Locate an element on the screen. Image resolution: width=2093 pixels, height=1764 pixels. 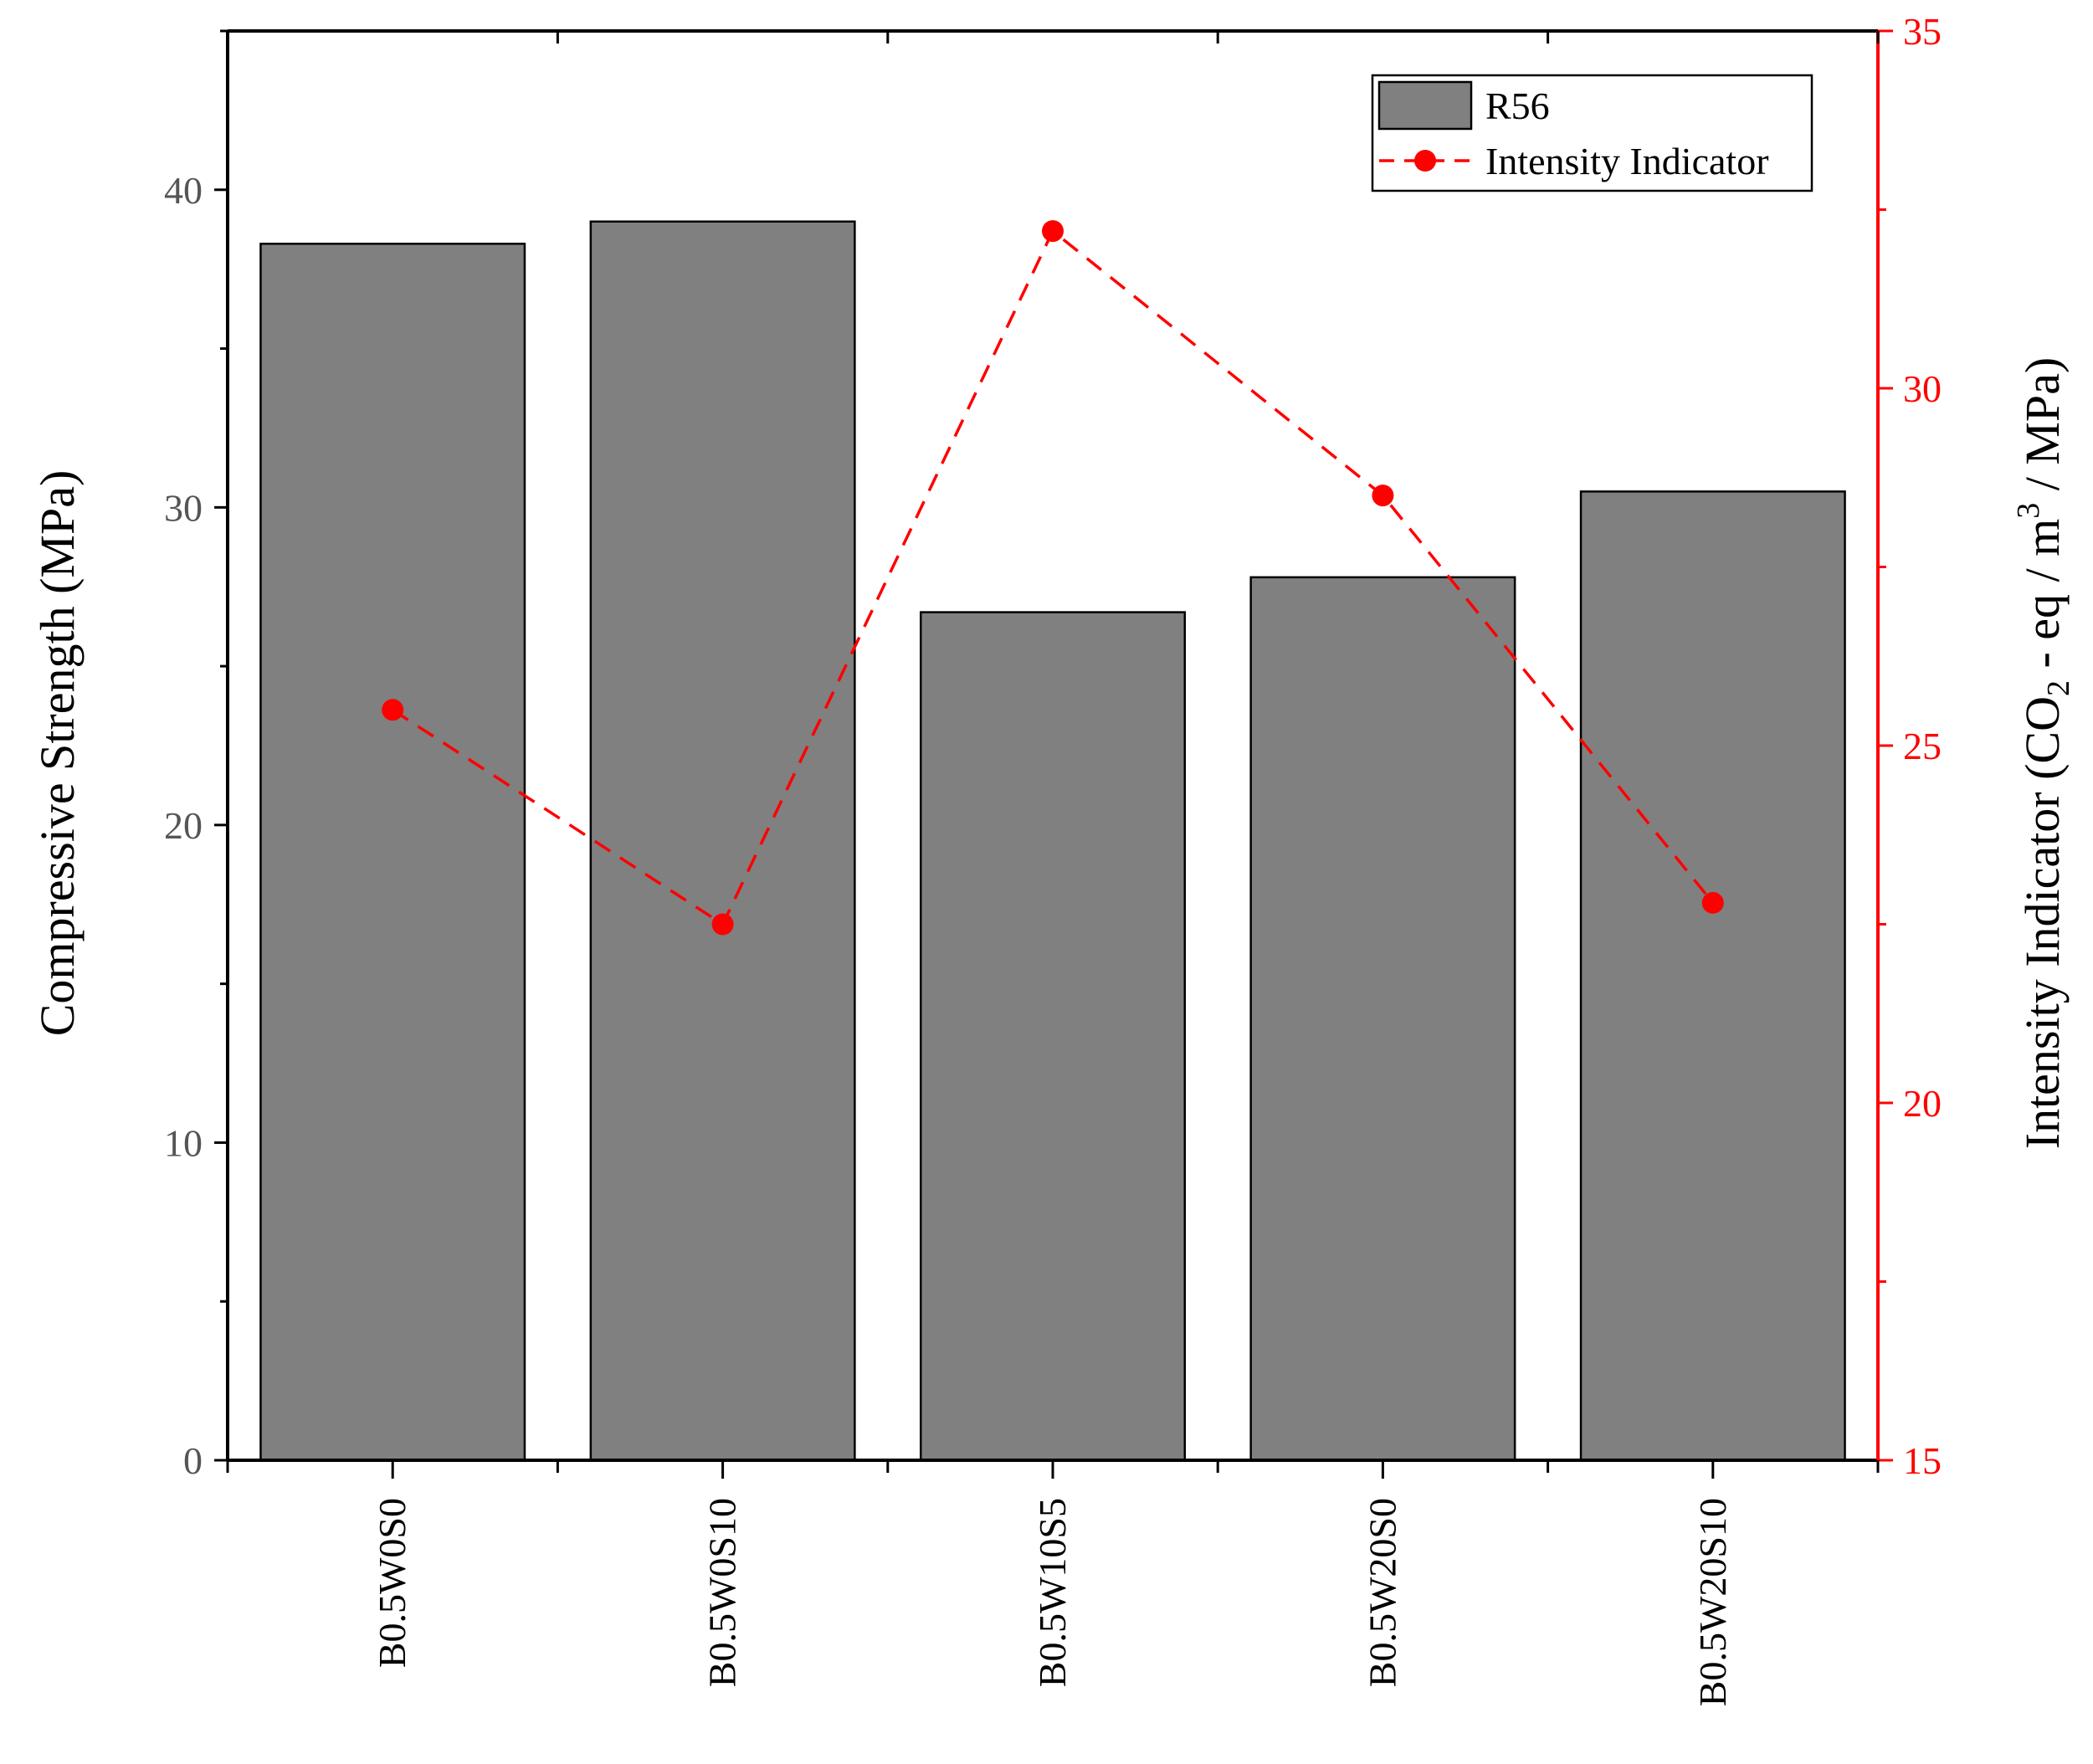
y2-label-suffix: / MPa) is located at coordinates (2042, 430).